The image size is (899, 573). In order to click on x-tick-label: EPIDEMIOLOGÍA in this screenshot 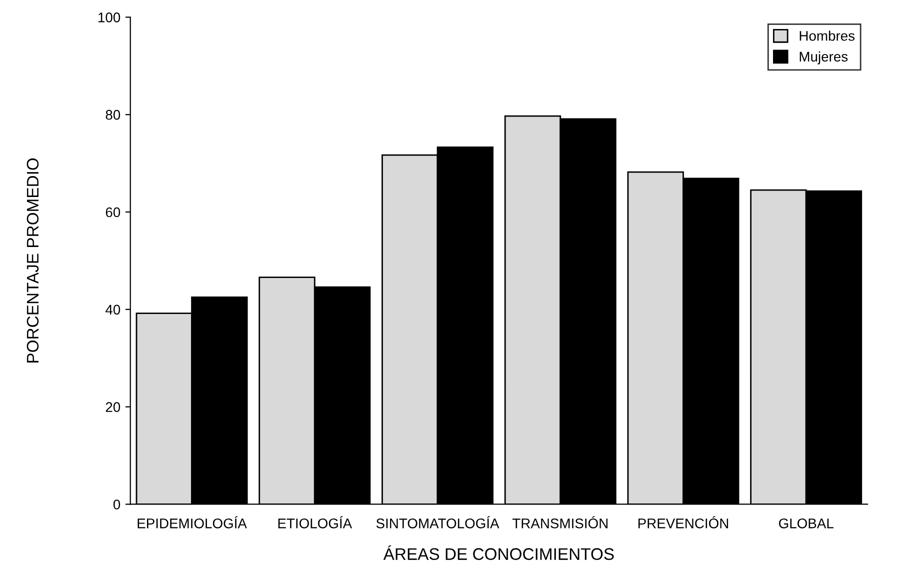, I will do `click(192, 522)`.